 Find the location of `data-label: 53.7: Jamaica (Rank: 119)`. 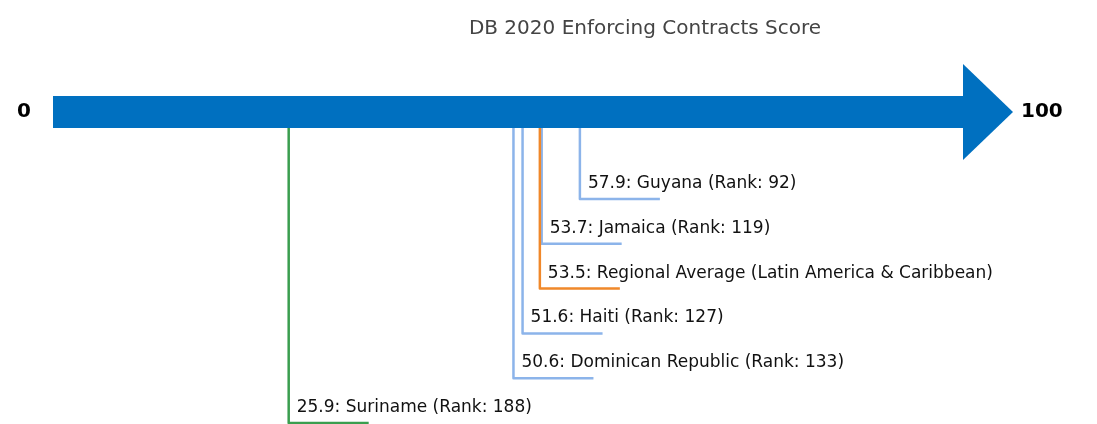

data-label: 53.7: Jamaica (Rank: 119) is located at coordinates (660, 226).